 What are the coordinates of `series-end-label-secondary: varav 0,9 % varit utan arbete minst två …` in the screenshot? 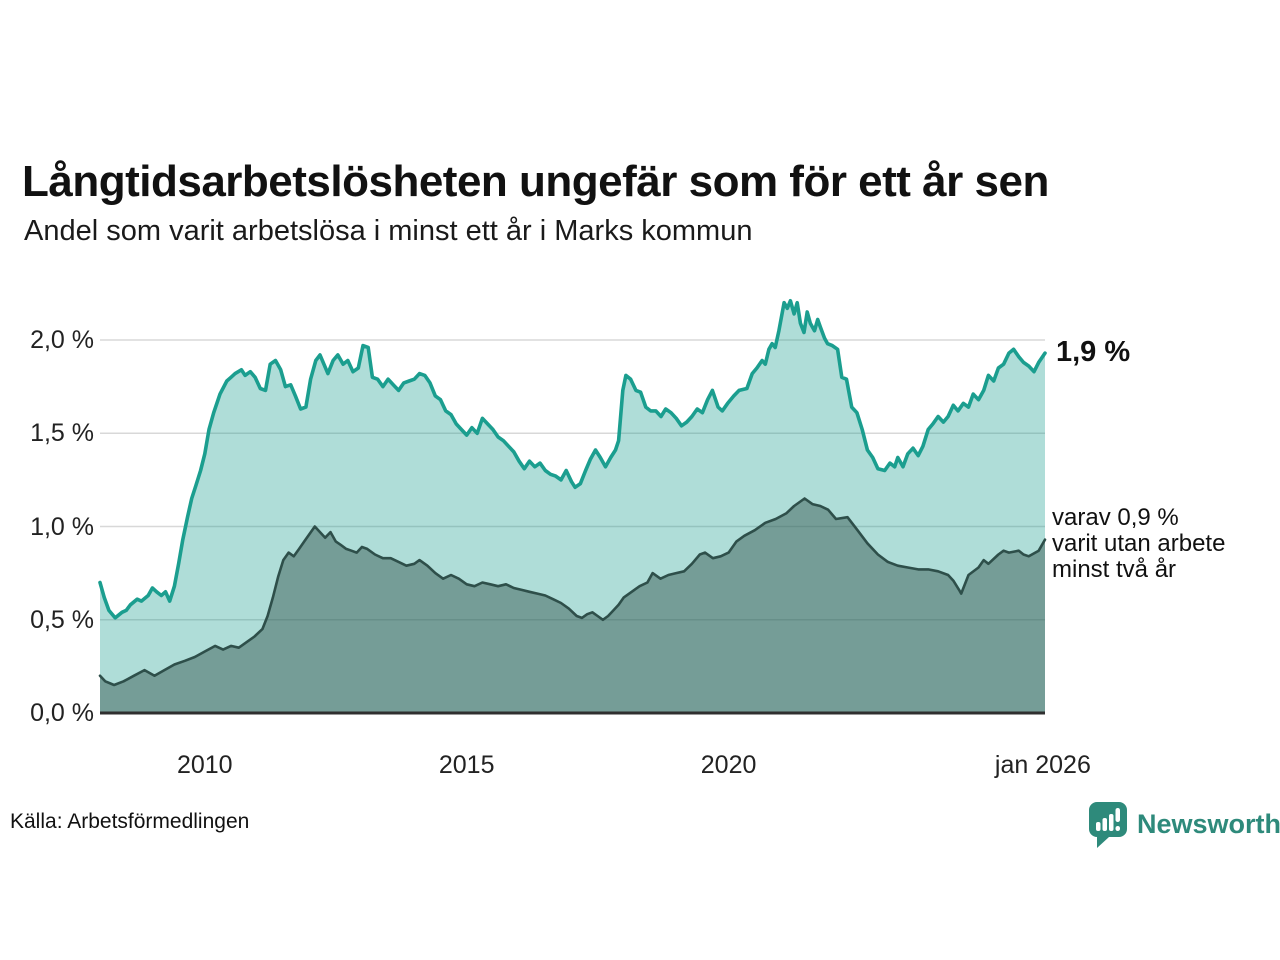 It's located at (1138, 544).